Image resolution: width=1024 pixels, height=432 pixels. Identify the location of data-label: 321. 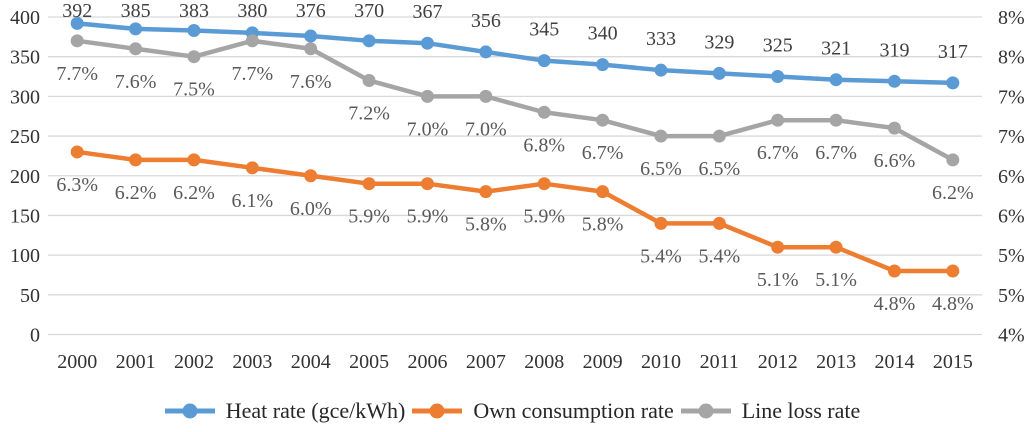
(836, 49).